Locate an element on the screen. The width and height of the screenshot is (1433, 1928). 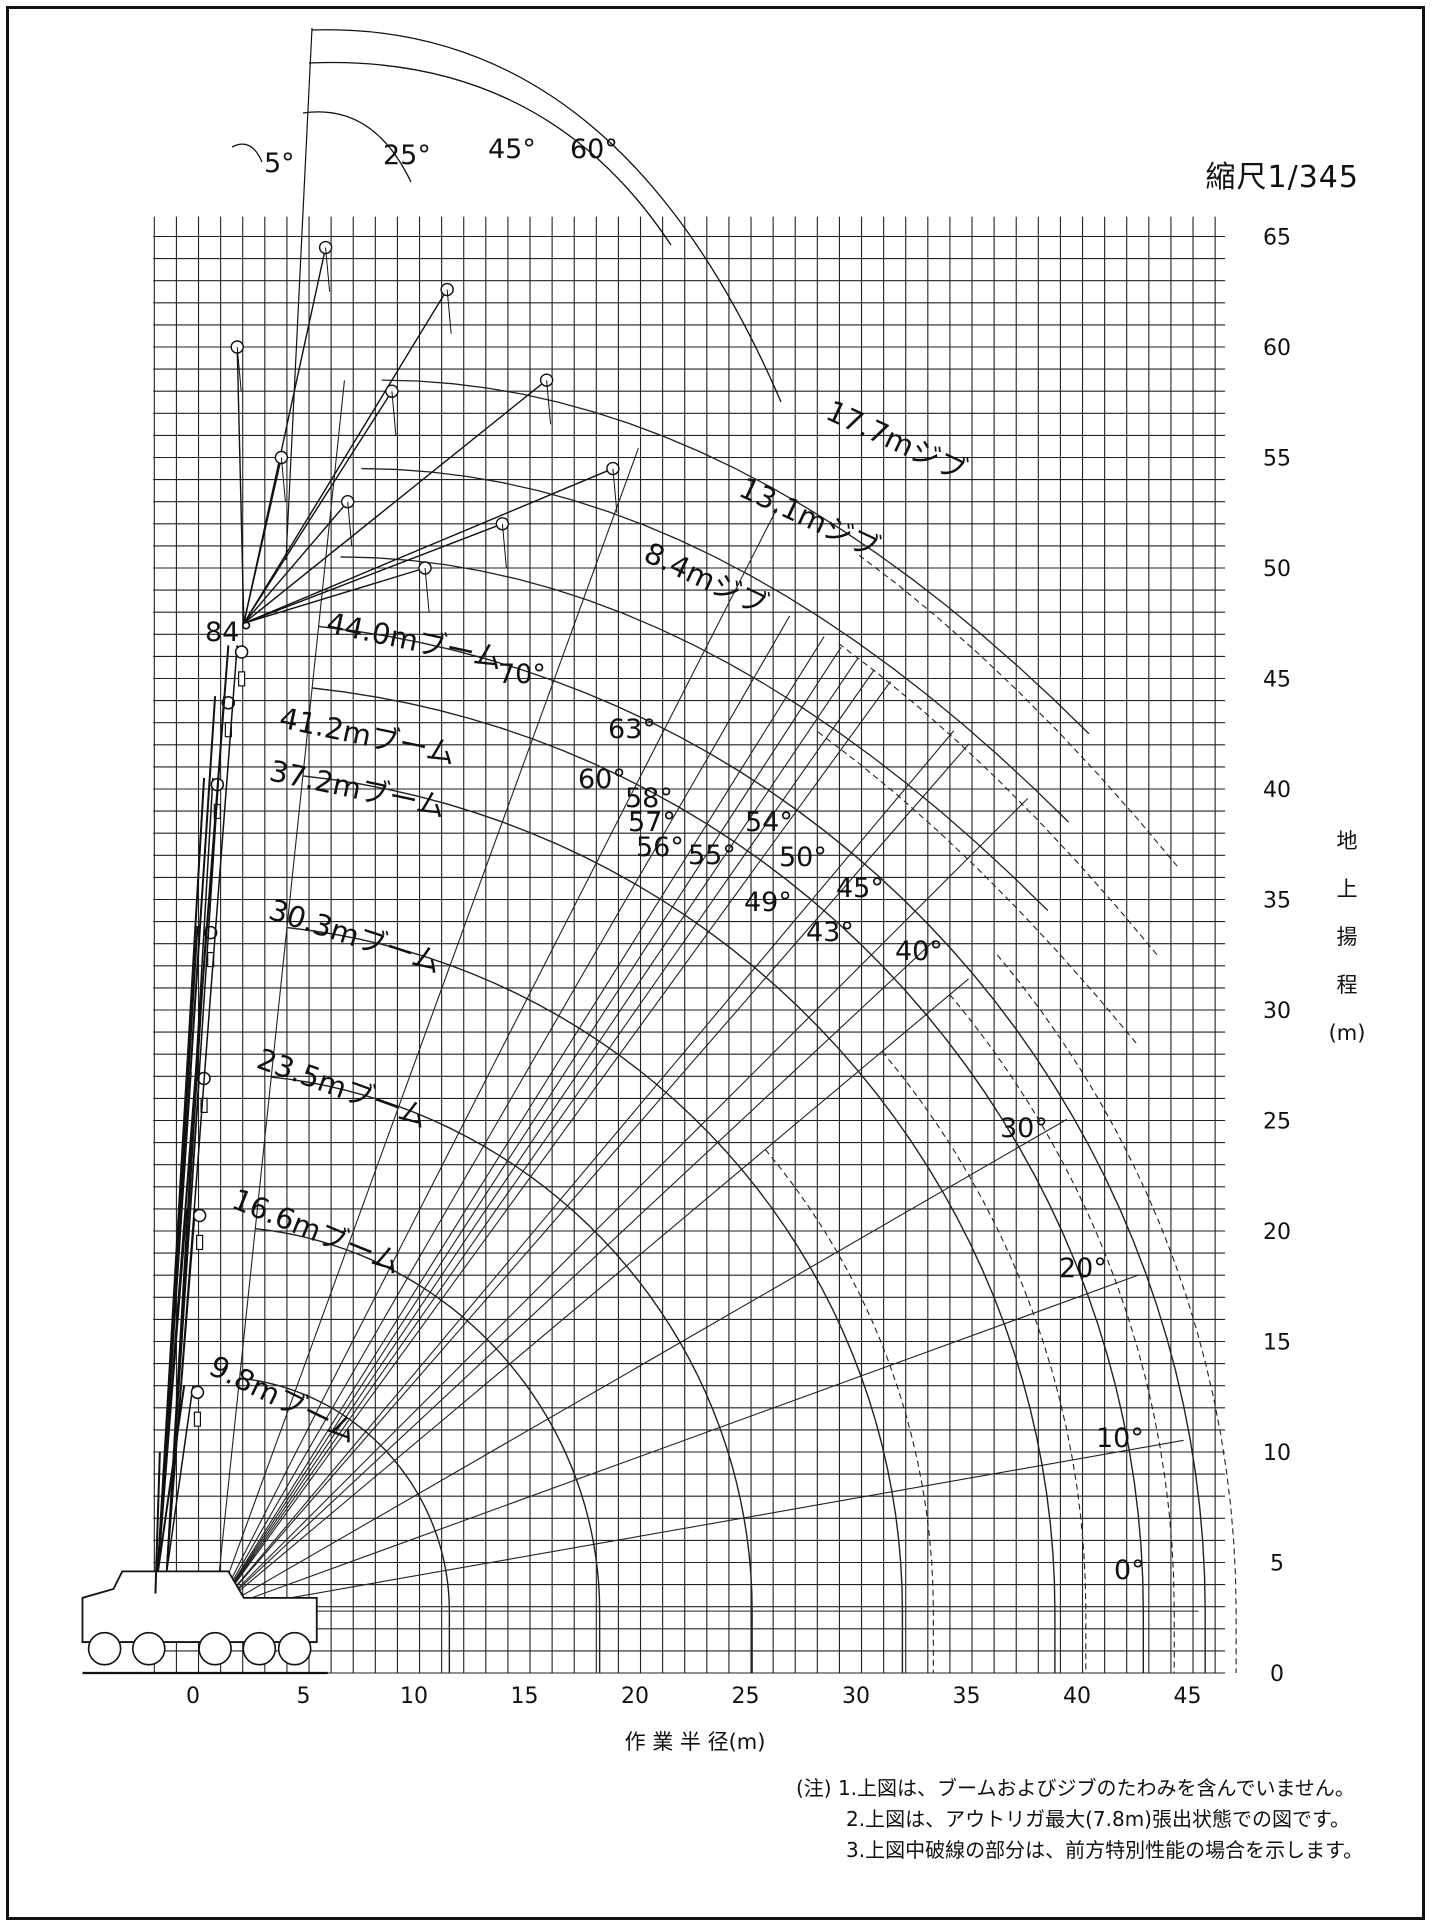
jib-length-label: 8.4mジブ is located at coordinates (706, 579).